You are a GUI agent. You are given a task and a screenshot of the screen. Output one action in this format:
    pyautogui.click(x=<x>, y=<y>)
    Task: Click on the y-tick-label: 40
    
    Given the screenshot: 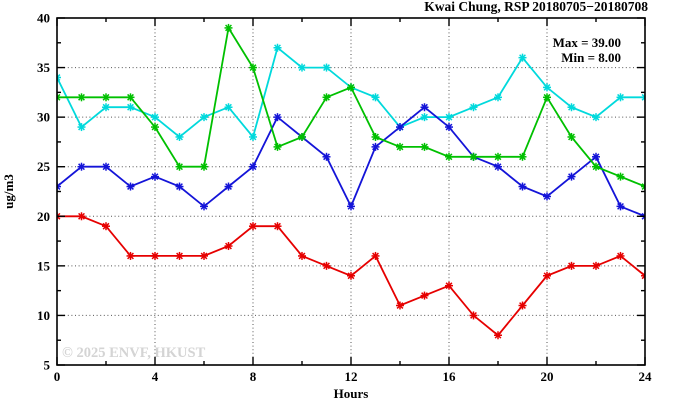 What is the action you would take?
    pyautogui.click(x=43, y=18)
    